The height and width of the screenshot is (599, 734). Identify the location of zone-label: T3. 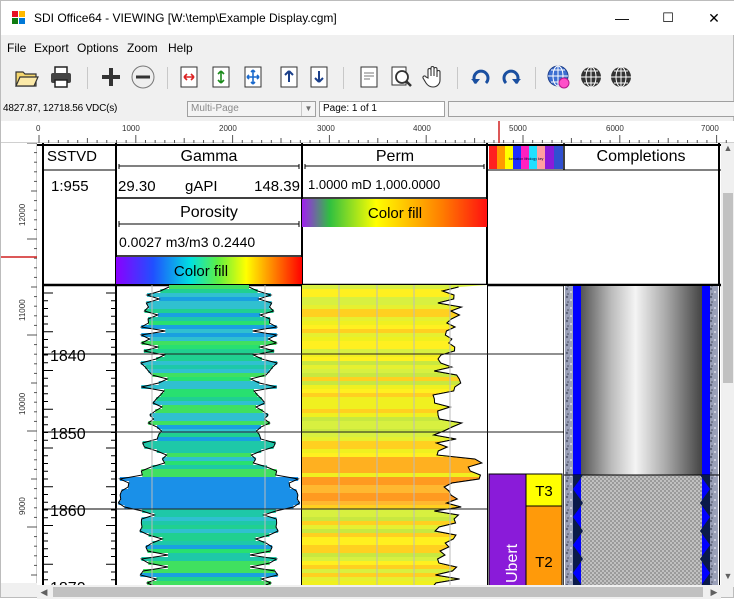
(544, 491).